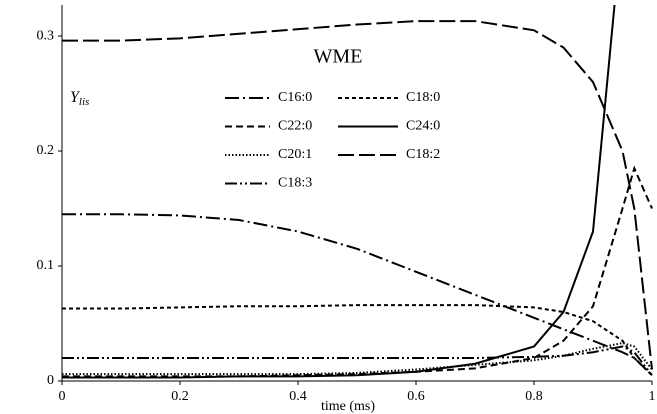 This screenshot has width=657, height=414. What do you see at coordinates (348, 406) in the screenshot?
I see `x-axis-label: time (ms)` at bounding box center [348, 406].